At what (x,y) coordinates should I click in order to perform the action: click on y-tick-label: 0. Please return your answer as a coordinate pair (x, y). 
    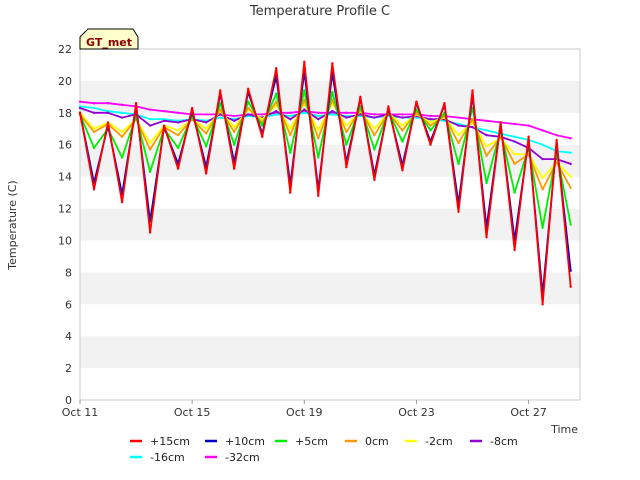
    Looking at the image, I should click on (68, 400).